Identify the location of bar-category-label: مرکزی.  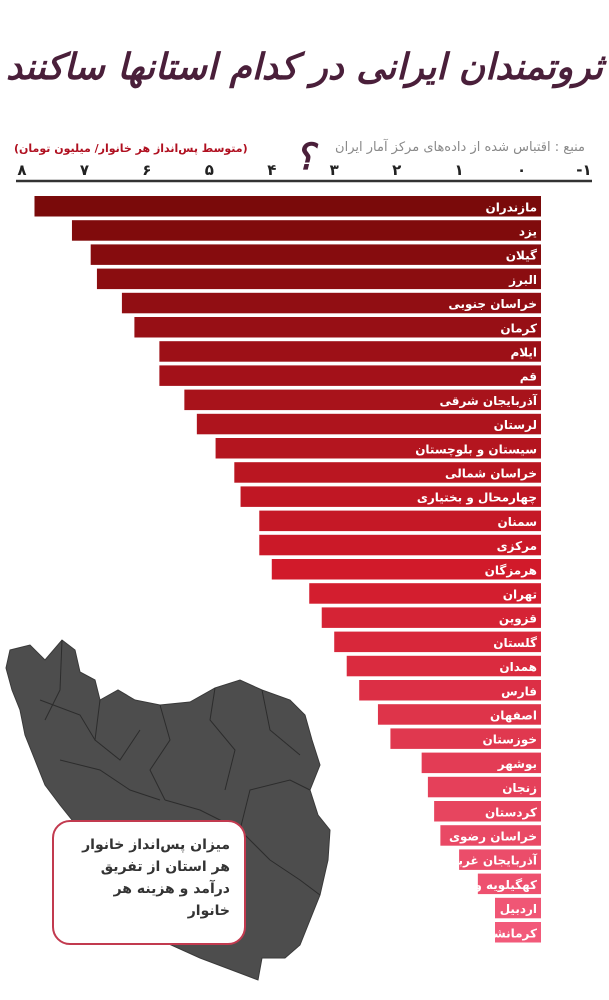
(517, 546).